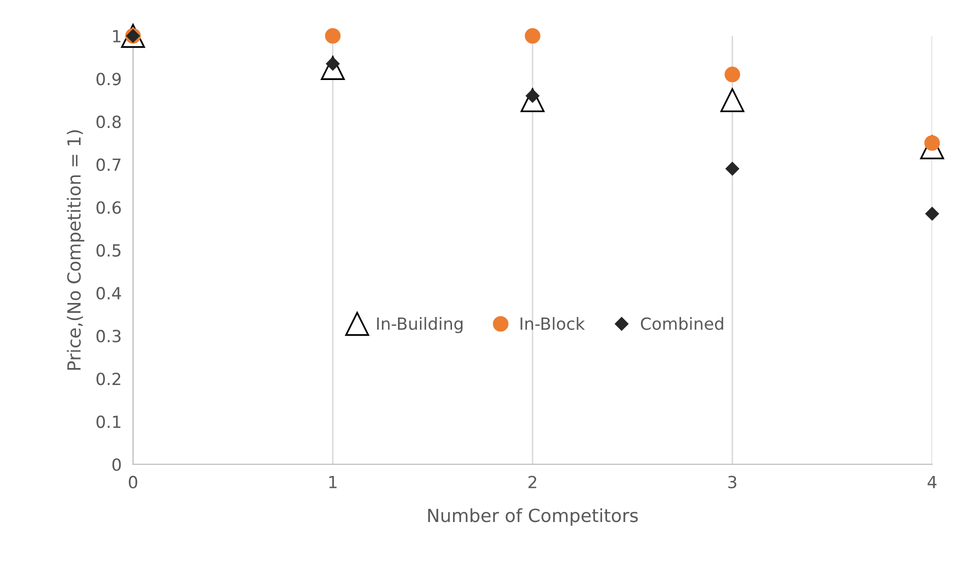  What do you see at coordinates (682, 323) in the screenshot?
I see `legend-label: Combined` at bounding box center [682, 323].